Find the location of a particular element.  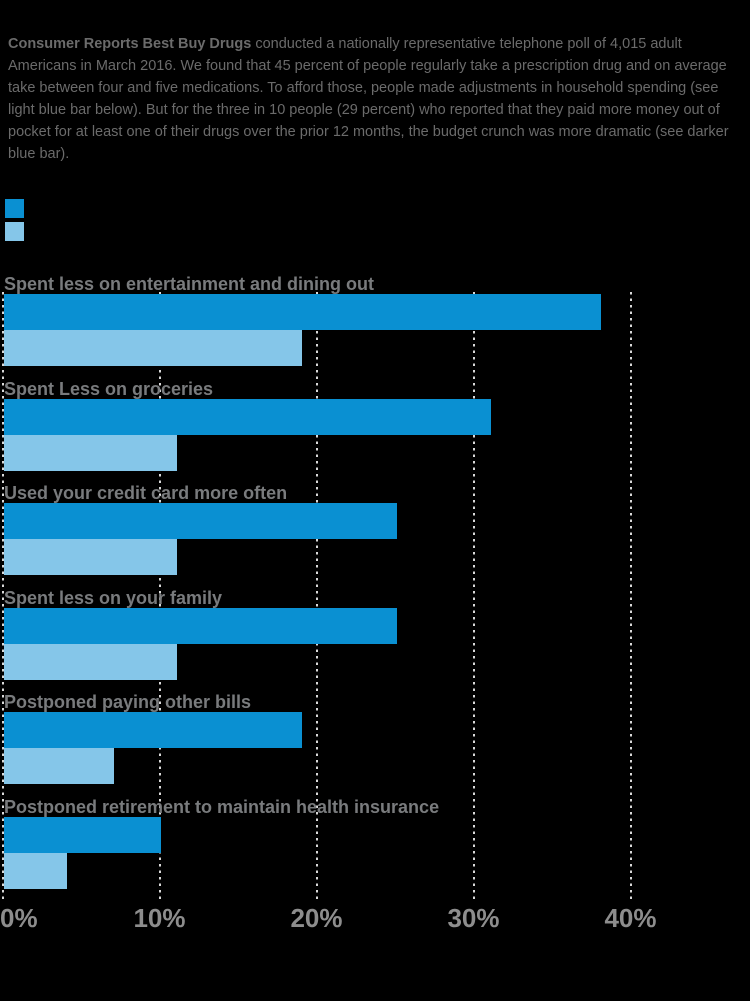

gridline-20% is located at coordinates (316, 597).